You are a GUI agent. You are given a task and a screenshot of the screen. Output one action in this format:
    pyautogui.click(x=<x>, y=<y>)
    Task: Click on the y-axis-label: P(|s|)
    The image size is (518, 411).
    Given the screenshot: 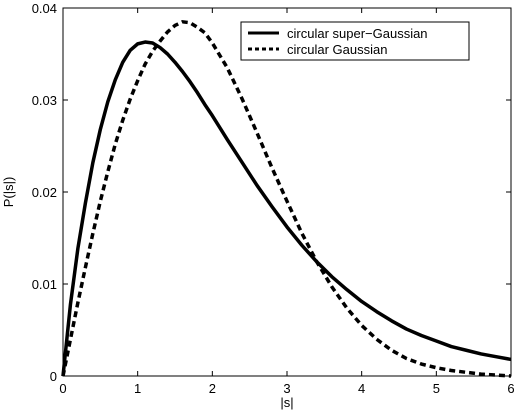 What is the action you would take?
    pyautogui.click(x=8, y=192)
    